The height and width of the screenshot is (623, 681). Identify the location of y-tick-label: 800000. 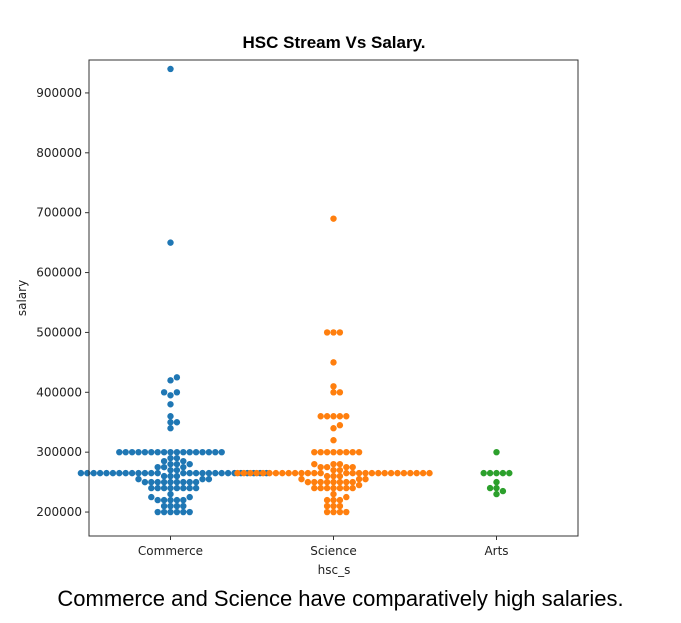
(59, 153).